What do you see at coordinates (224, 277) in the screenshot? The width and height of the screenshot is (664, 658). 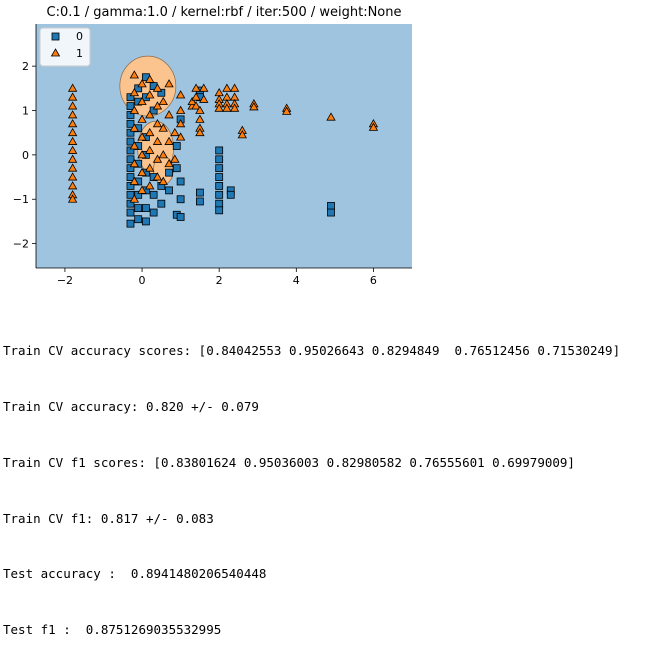 I see `x-axis: −2 0 2 4 6` at bounding box center [224, 277].